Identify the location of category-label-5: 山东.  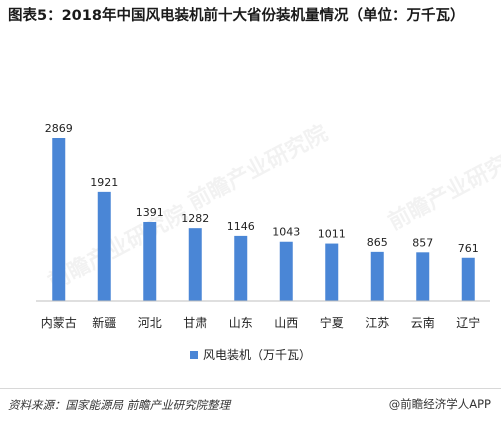
(241, 323).